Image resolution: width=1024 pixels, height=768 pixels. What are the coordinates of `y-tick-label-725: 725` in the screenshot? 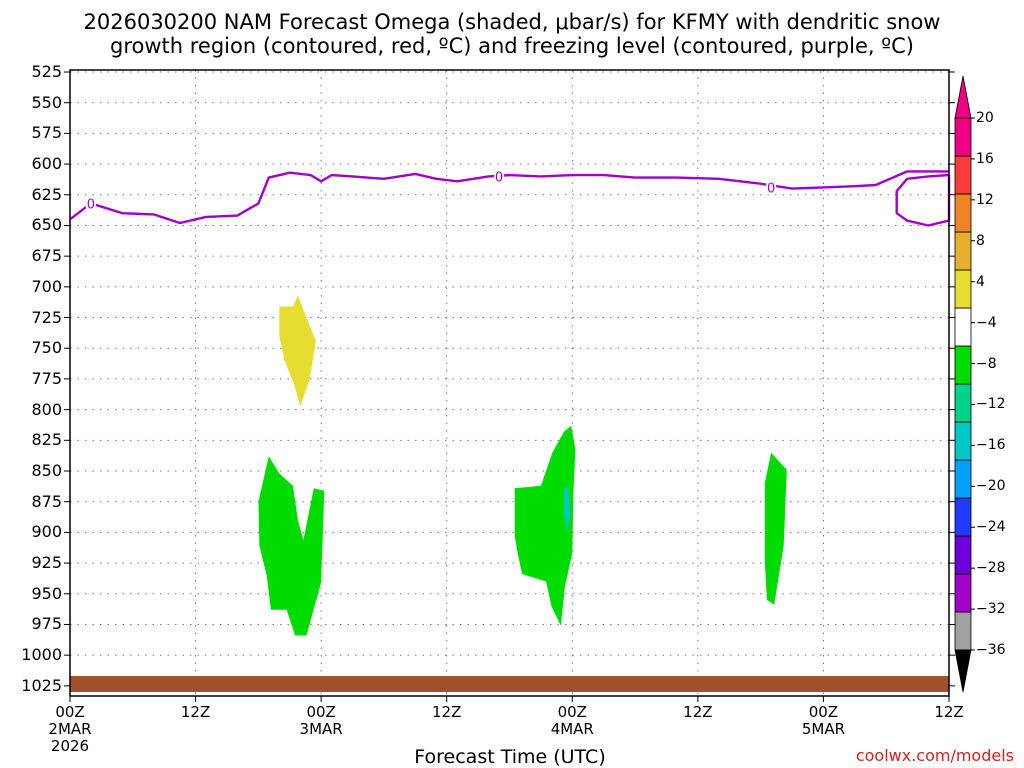 It's located at (46, 317).